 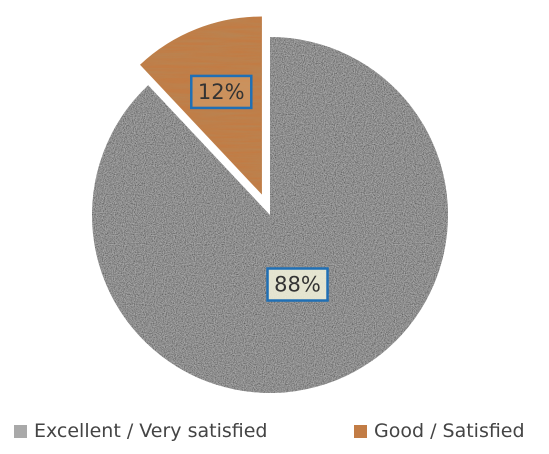 I want to click on data-label-good-text: 12%, so click(x=221, y=92).